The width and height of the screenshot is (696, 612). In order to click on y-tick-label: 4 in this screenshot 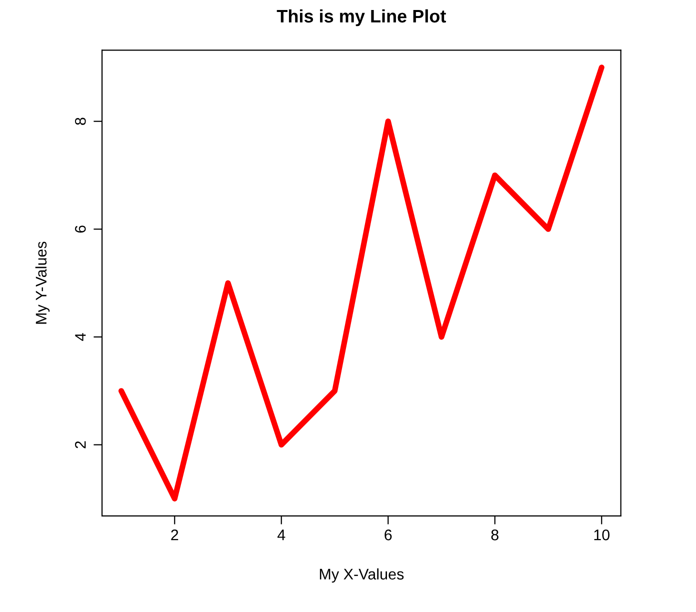, I will do `click(80, 337)`.